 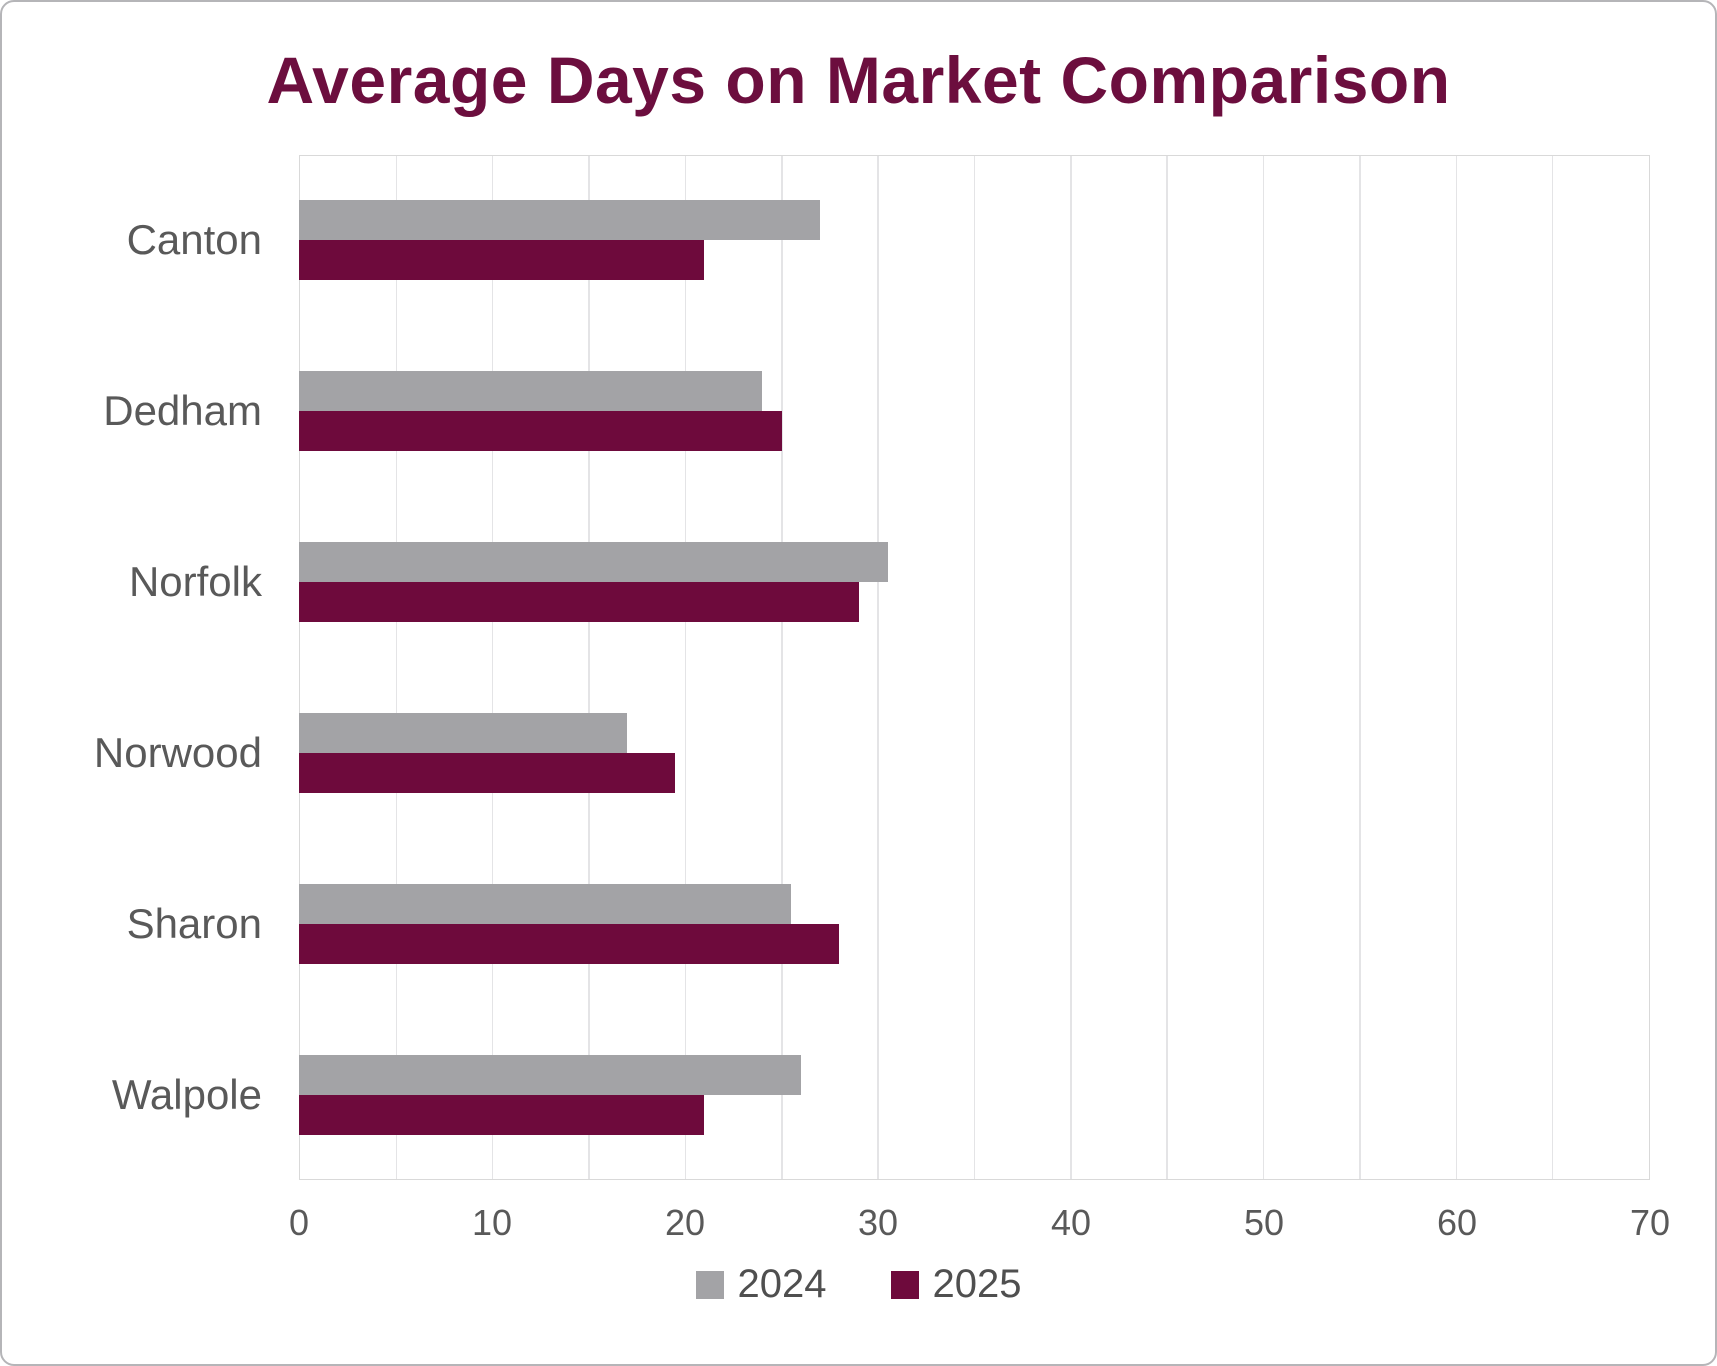 I want to click on legend-label-2025: 2025, so click(x=977, y=1284).